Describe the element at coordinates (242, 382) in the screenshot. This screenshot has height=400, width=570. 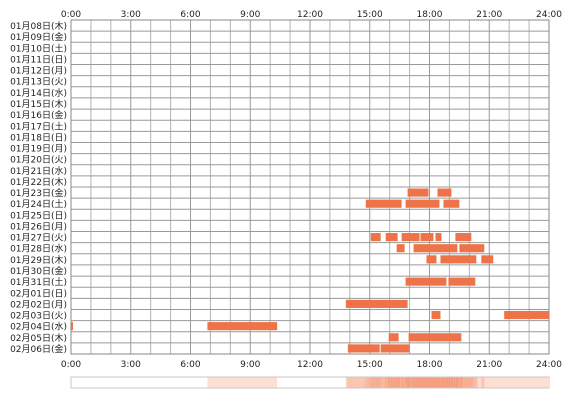
I see `density-range` at that location.